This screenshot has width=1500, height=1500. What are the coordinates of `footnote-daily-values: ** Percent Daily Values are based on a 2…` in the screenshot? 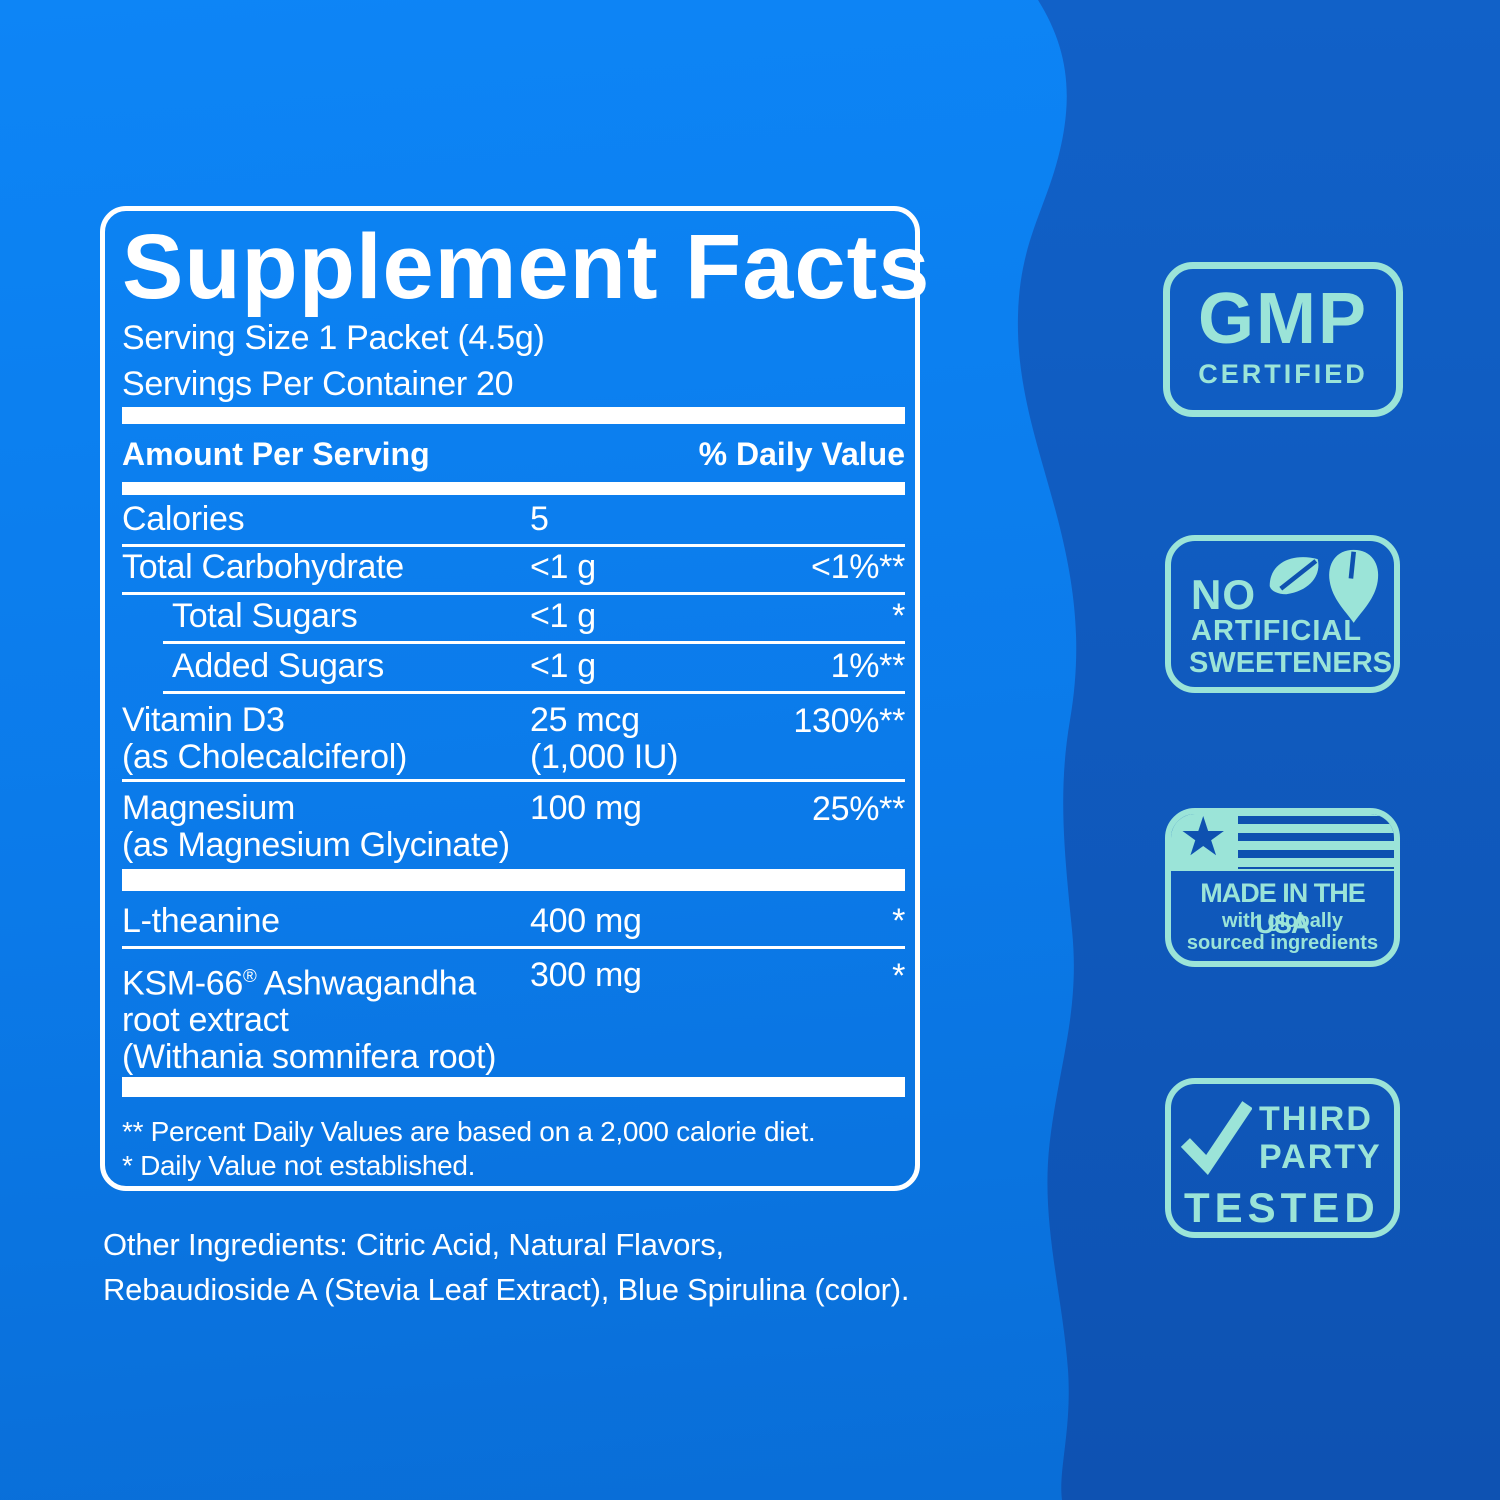 It's located at (469, 1131).